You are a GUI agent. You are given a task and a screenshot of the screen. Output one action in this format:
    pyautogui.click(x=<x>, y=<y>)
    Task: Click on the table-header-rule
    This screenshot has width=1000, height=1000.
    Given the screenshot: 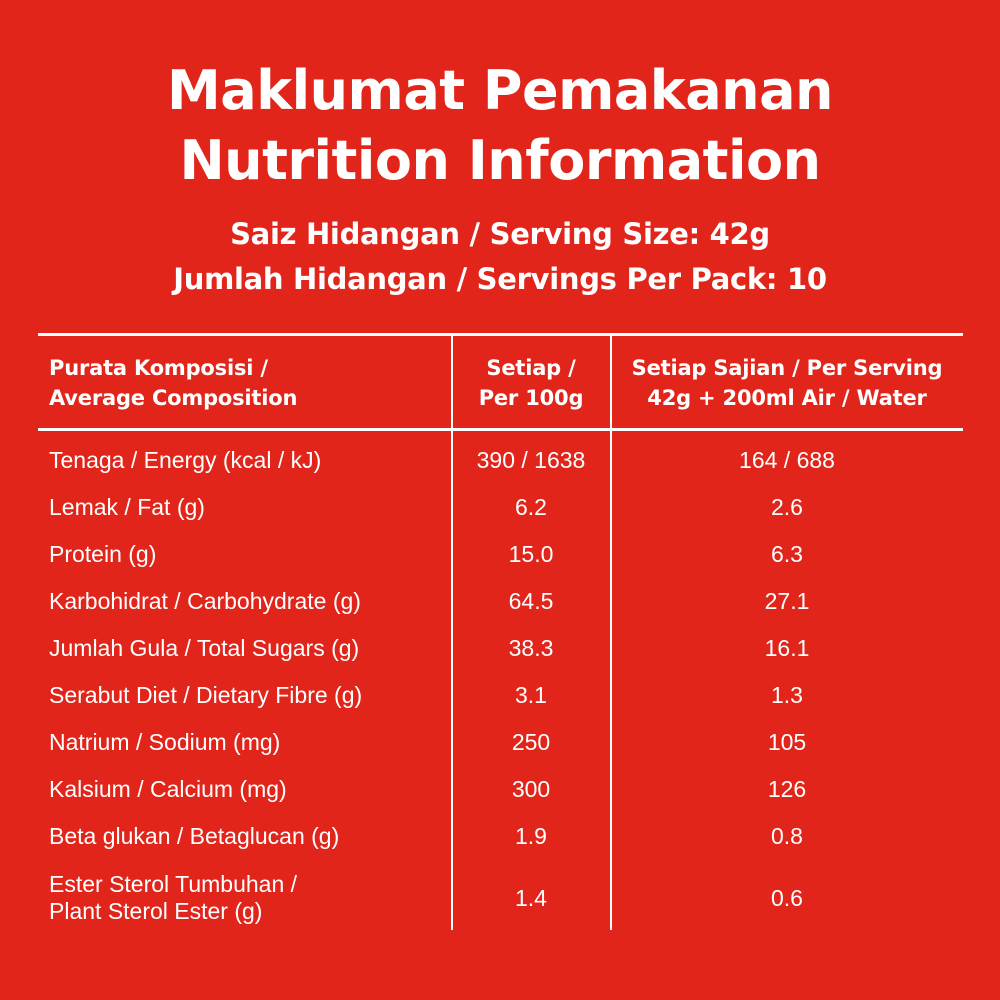 What is the action you would take?
    pyautogui.click(x=500, y=429)
    